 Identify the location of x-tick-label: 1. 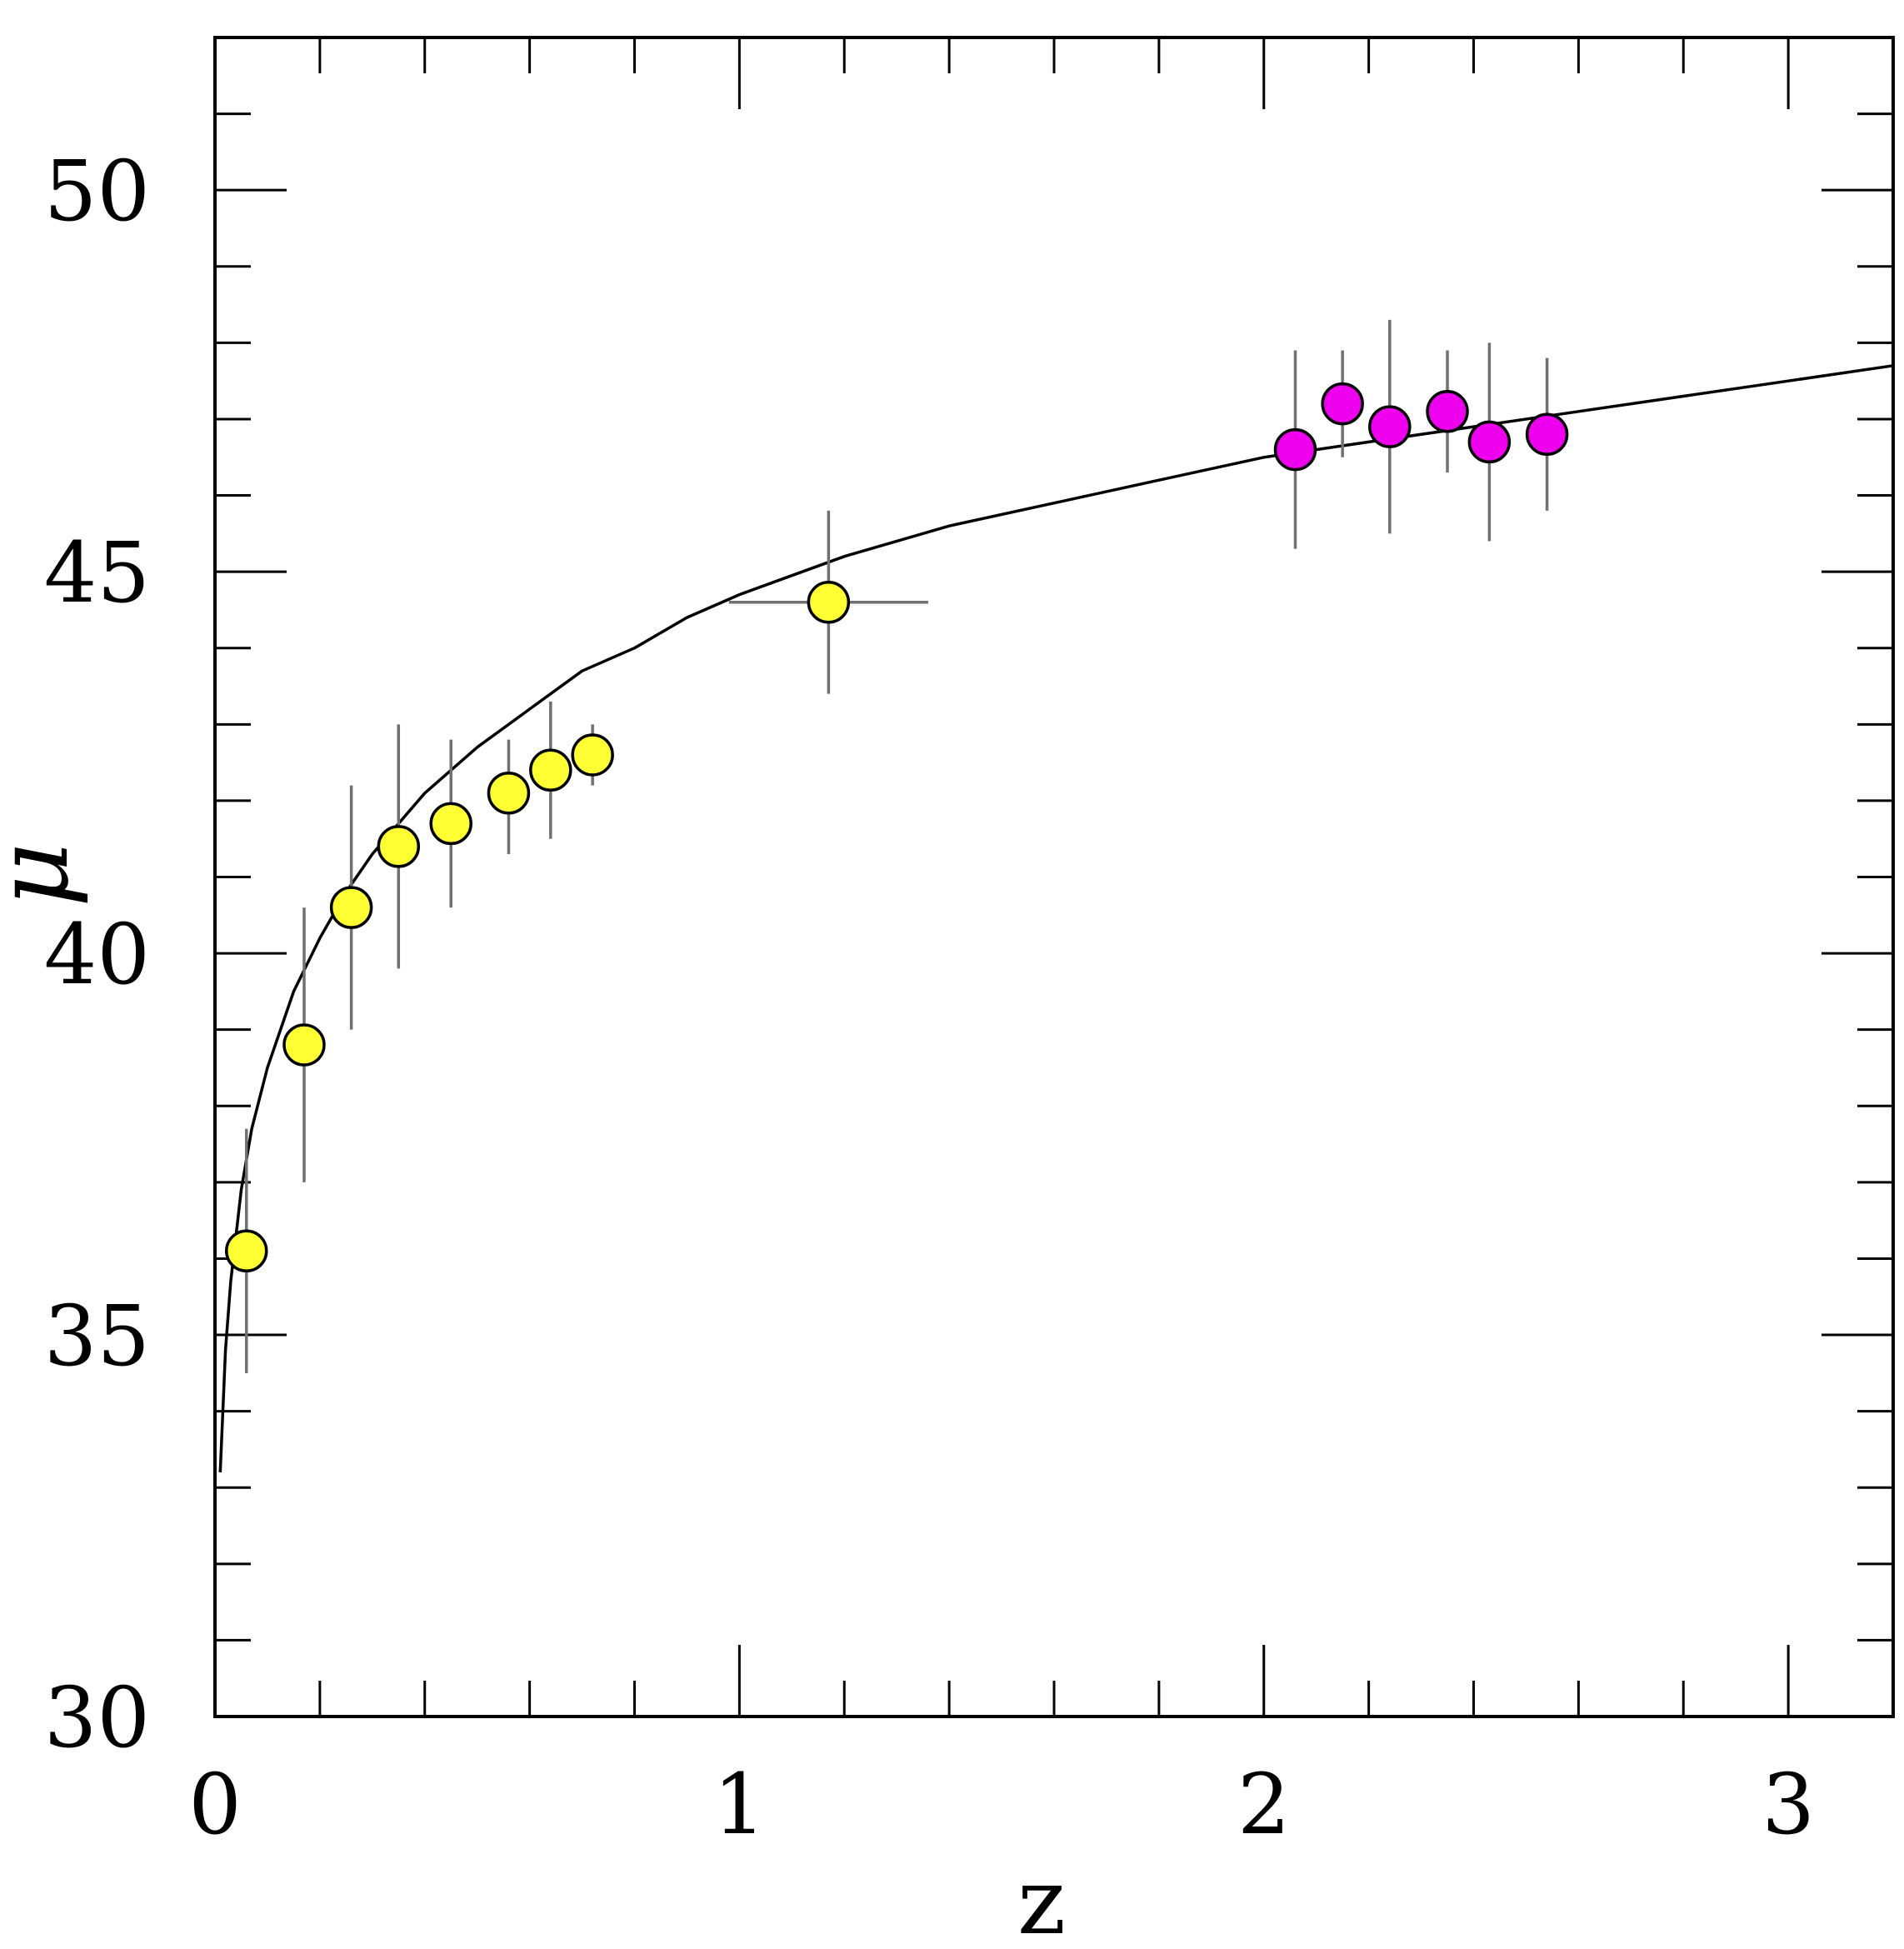
(740, 1805).